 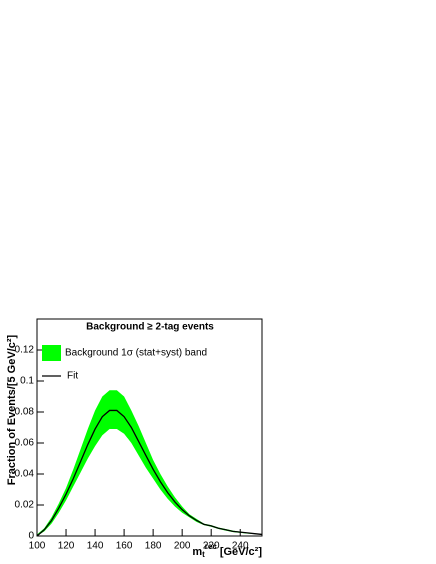 I want to click on x-tick-label: 220, so click(x=211, y=546).